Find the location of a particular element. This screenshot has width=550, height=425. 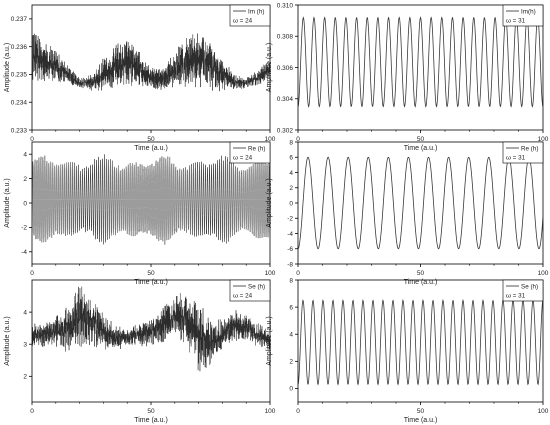

legend: Im(h) ω = 31 is located at coordinates (523, 15).